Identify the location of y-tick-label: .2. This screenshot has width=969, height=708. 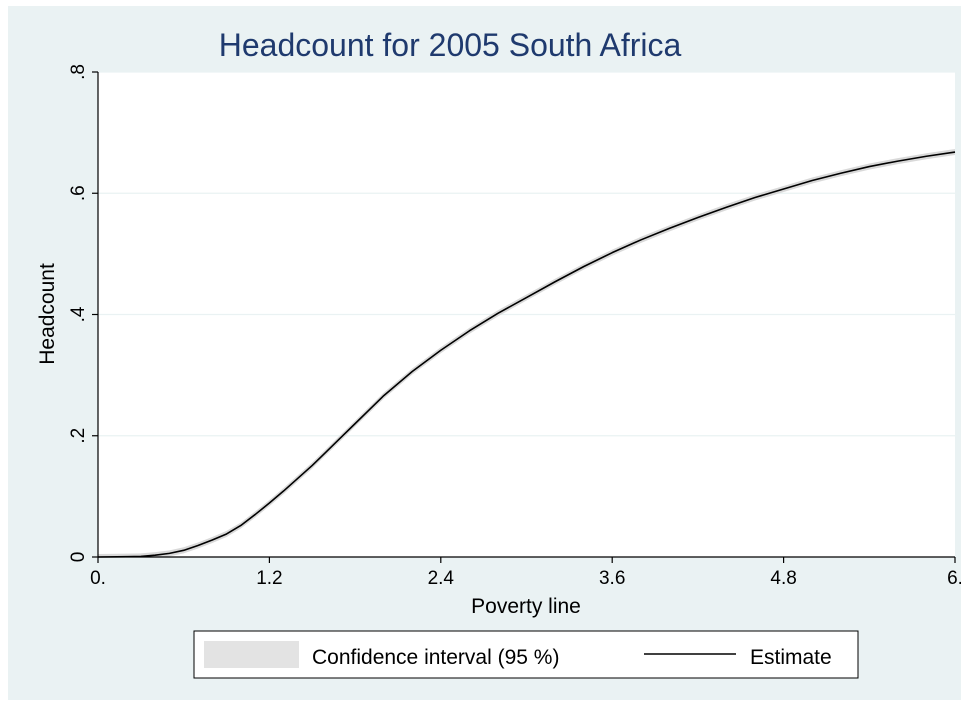
(78, 436).